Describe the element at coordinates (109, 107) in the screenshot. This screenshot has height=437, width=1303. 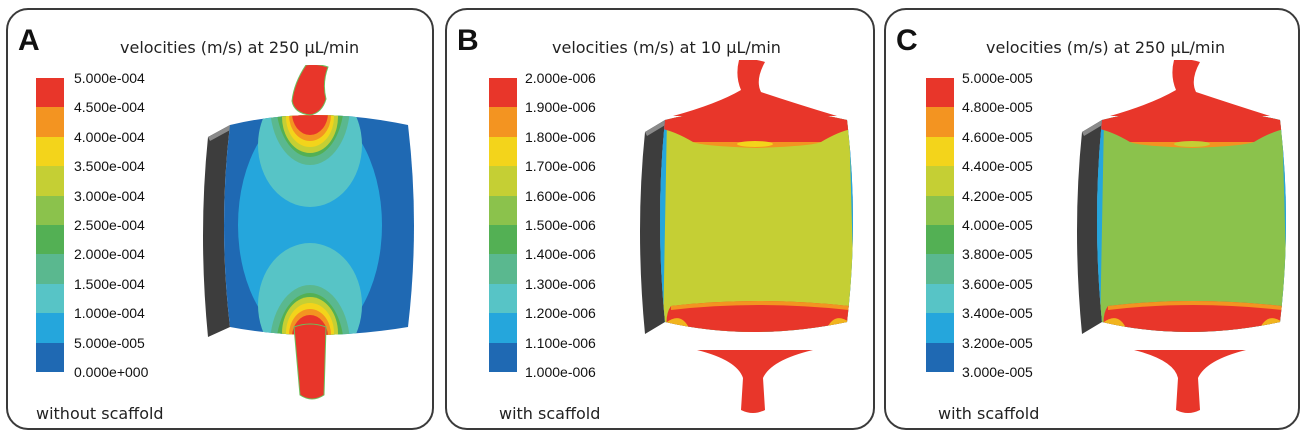
I see `colorbar-tick-label: 4.500e-004` at that location.